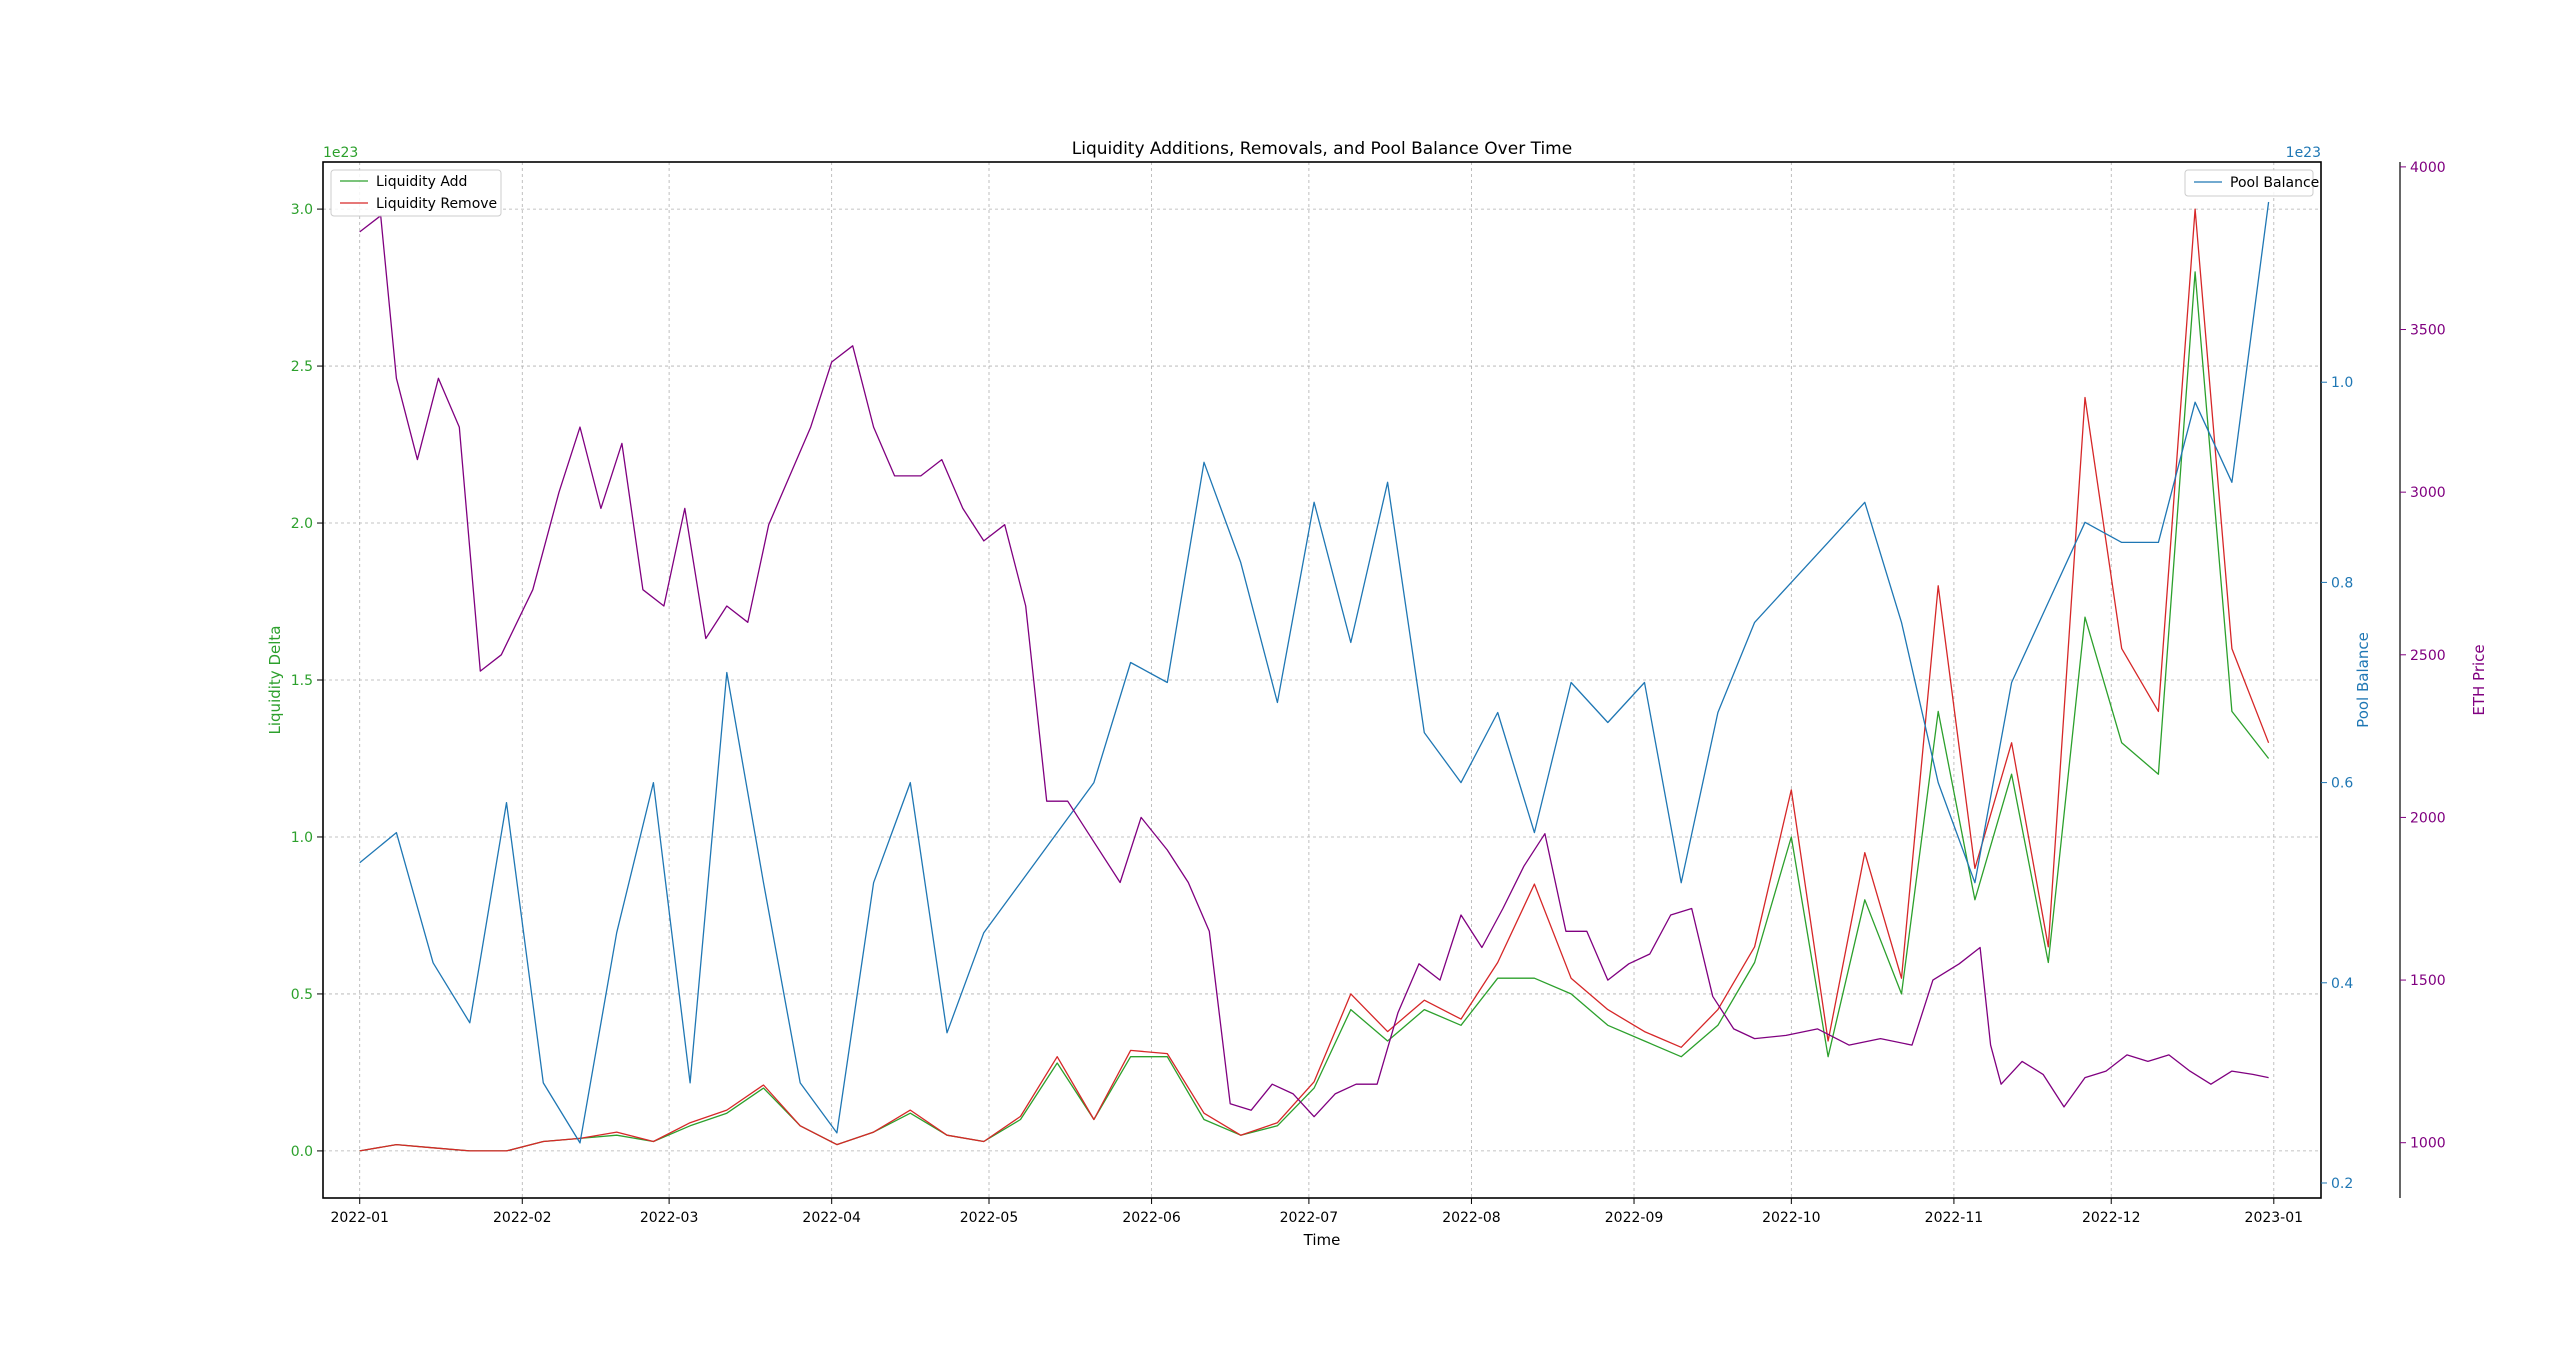 The height and width of the screenshot is (1345, 2560). I want to click on legend-label-liquidity-remove: Liquidity Remove, so click(436, 204).